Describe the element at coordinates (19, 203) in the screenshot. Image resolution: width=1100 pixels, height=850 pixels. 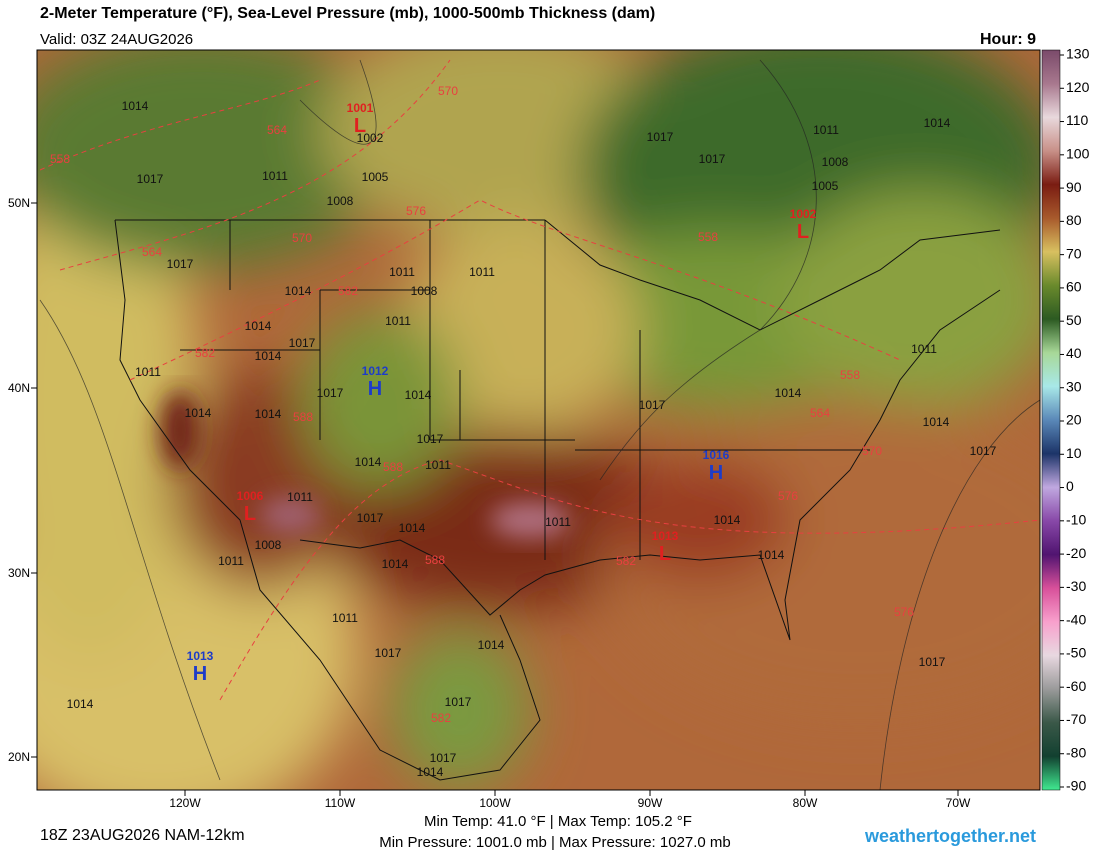
I see `lat-label: 50N` at that location.